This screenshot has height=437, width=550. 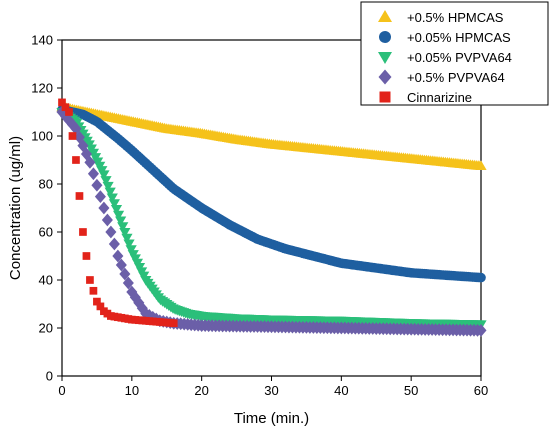 What do you see at coordinates (271, 418) in the screenshot?
I see `x-axis-label: Time (min.)` at bounding box center [271, 418].